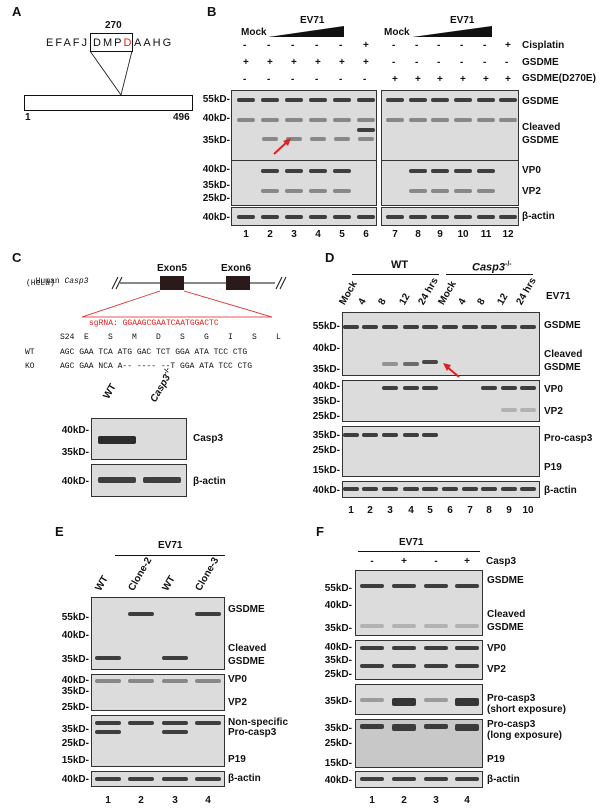 The image size is (613, 811). I want to click on panel-d-column-label: 8, so click(382, 301).